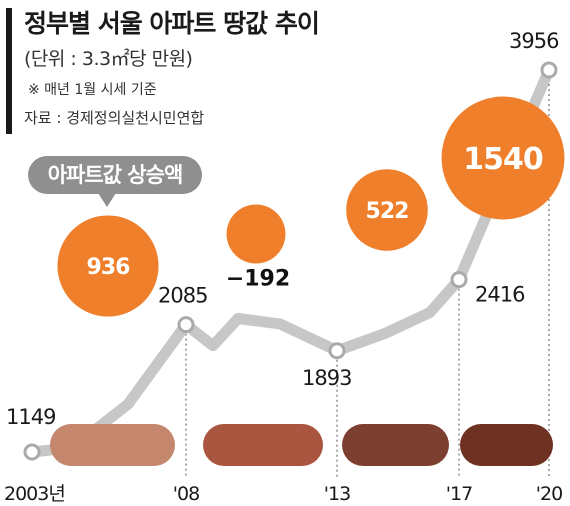  What do you see at coordinates (549, 70) in the screenshot?
I see `point-marker-2020` at bounding box center [549, 70].